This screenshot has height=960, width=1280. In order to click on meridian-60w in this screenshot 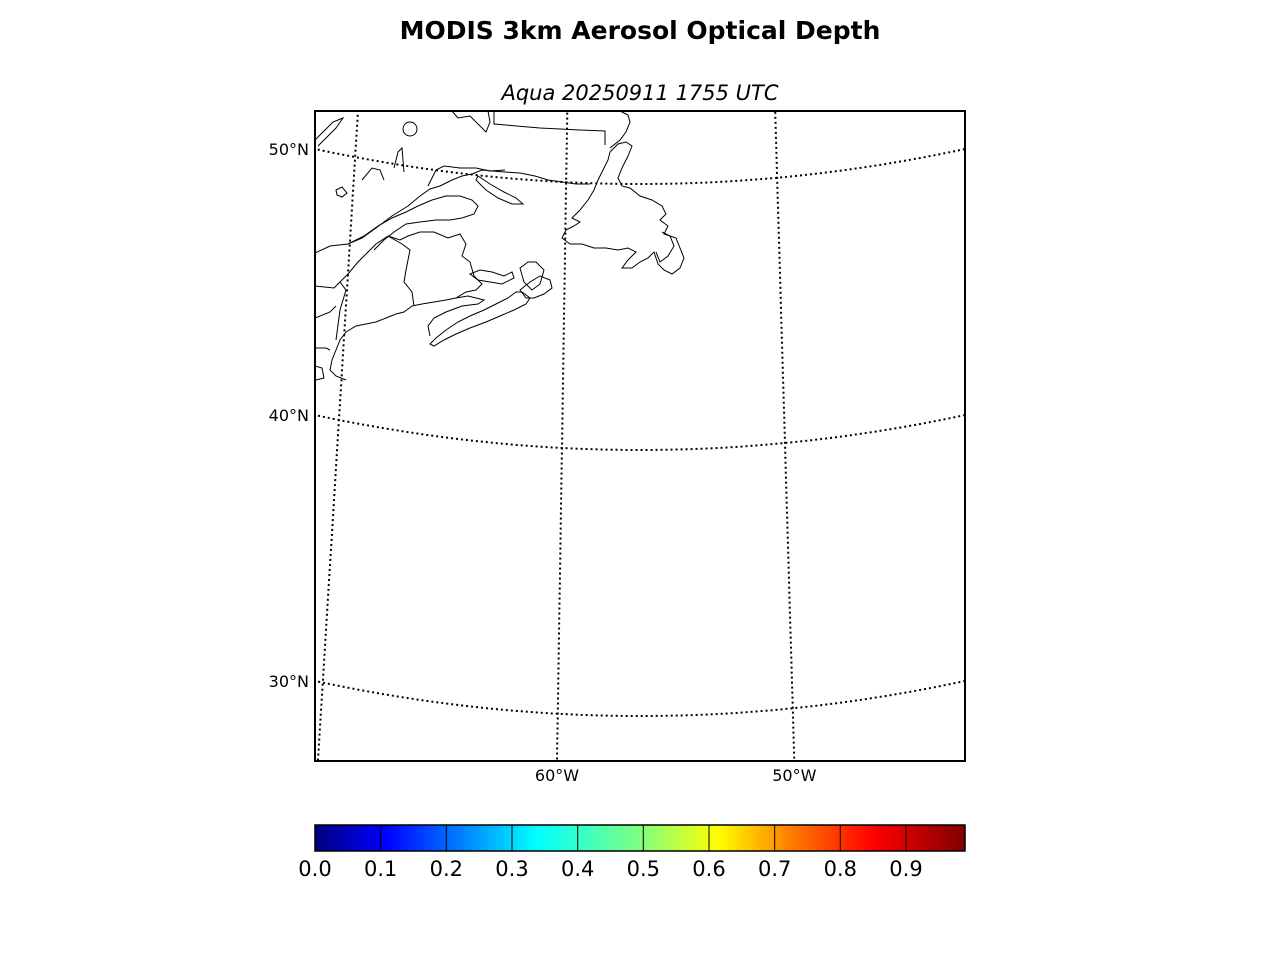, I will do `click(562, 436)`.